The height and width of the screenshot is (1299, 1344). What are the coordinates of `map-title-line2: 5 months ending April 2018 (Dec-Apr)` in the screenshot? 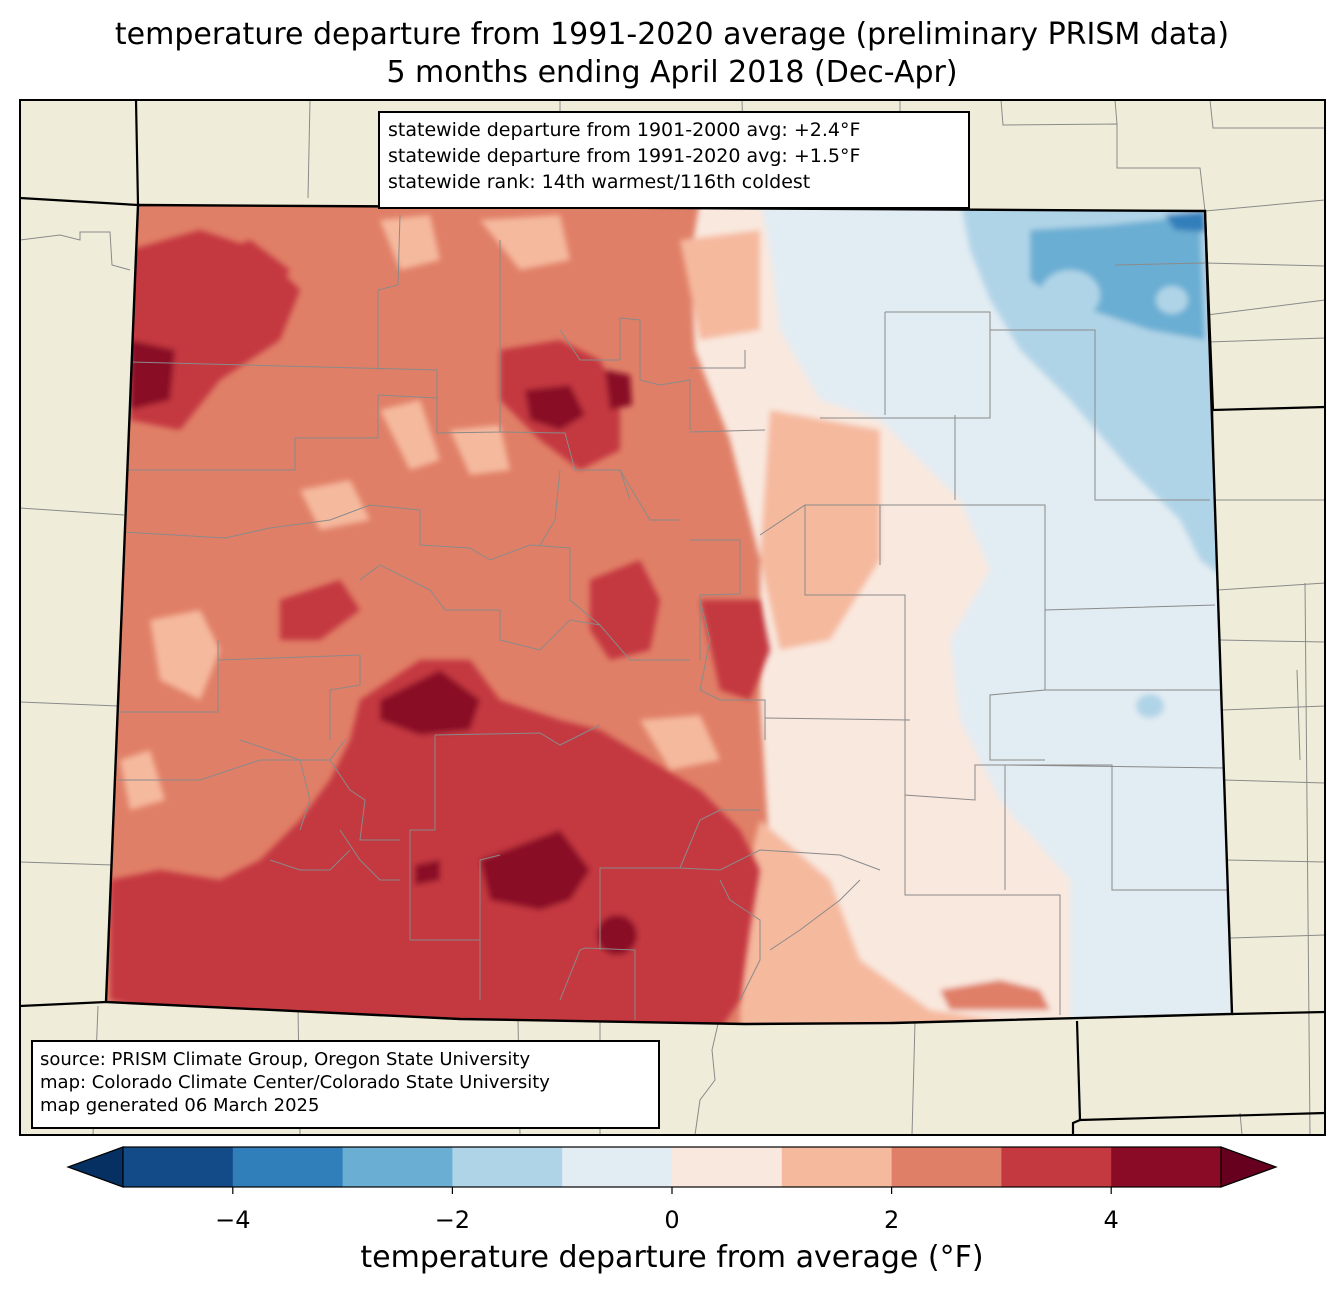 It's located at (672, 72).